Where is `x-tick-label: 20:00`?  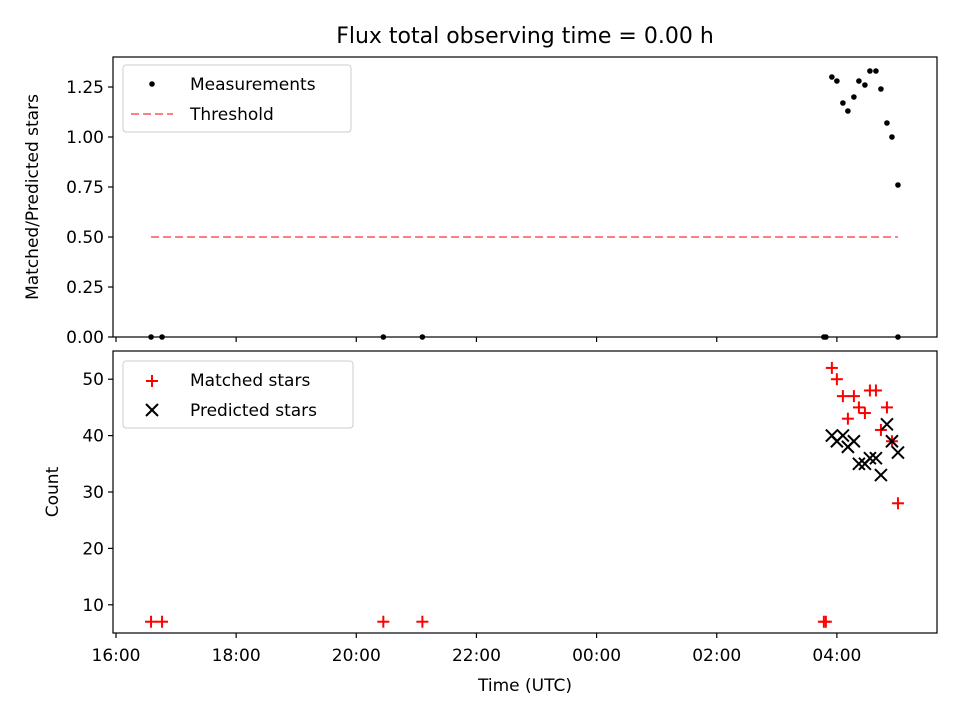
x-tick-label: 20:00 is located at coordinates (356, 656).